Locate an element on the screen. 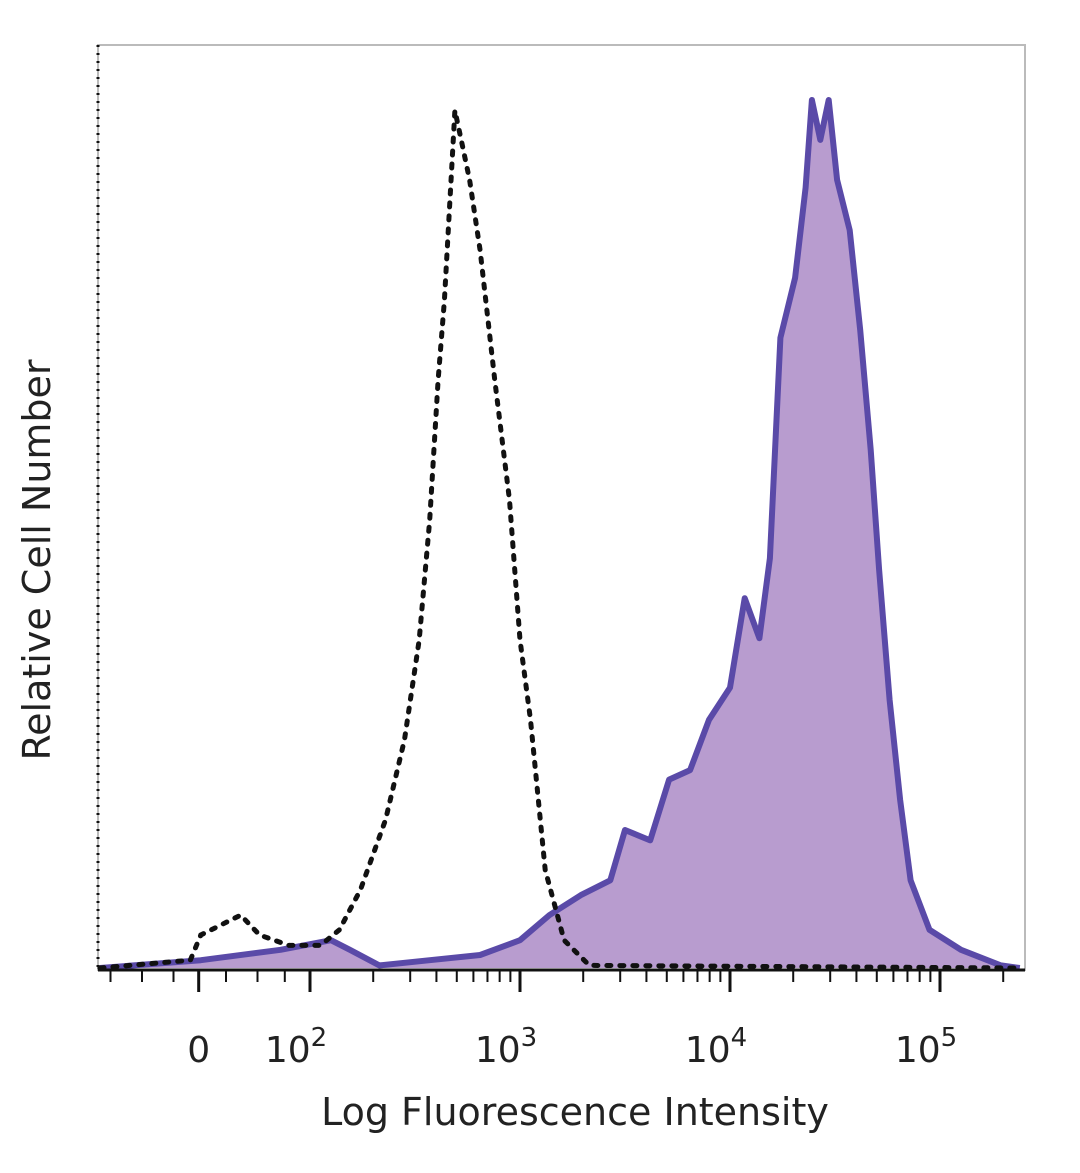 The height and width of the screenshot is (1173, 1080). y-axis-label: Relative Cell Number is located at coordinates (37, 559).